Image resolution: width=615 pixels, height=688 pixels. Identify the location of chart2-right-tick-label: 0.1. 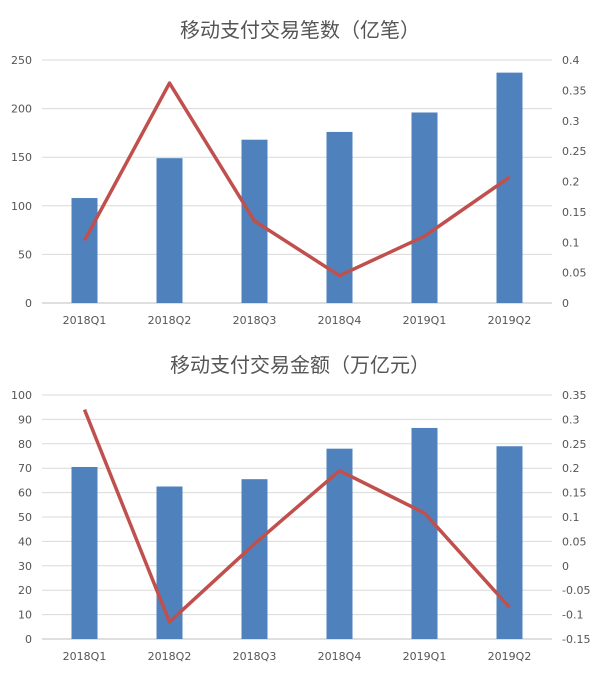
(571, 517).